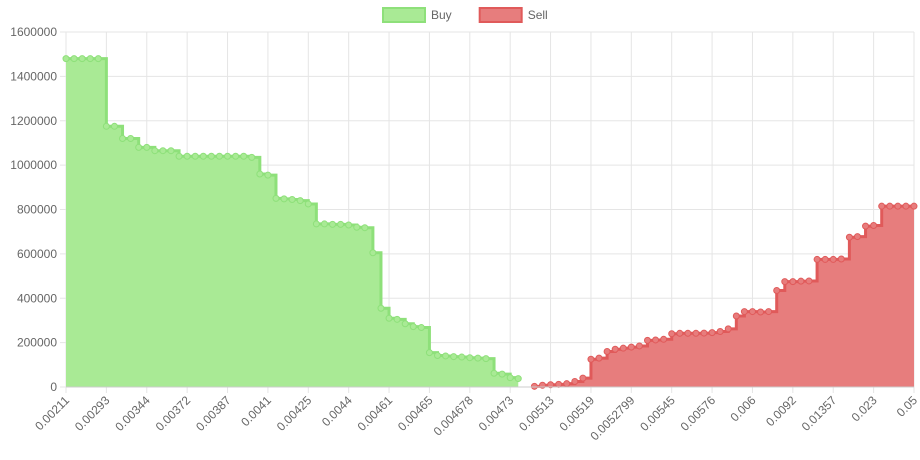 The width and height of the screenshot is (920, 460). What do you see at coordinates (864, 408) in the screenshot?
I see `x-tick-label: 0.023` at bounding box center [864, 408].